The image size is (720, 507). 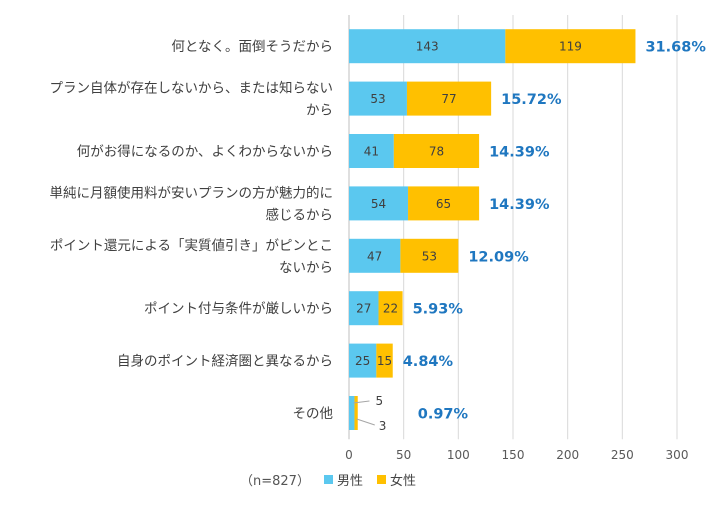 What do you see at coordinates (306, 268) in the screenshot?
I see `category-label: ないから` at bounding box center [306, 268].